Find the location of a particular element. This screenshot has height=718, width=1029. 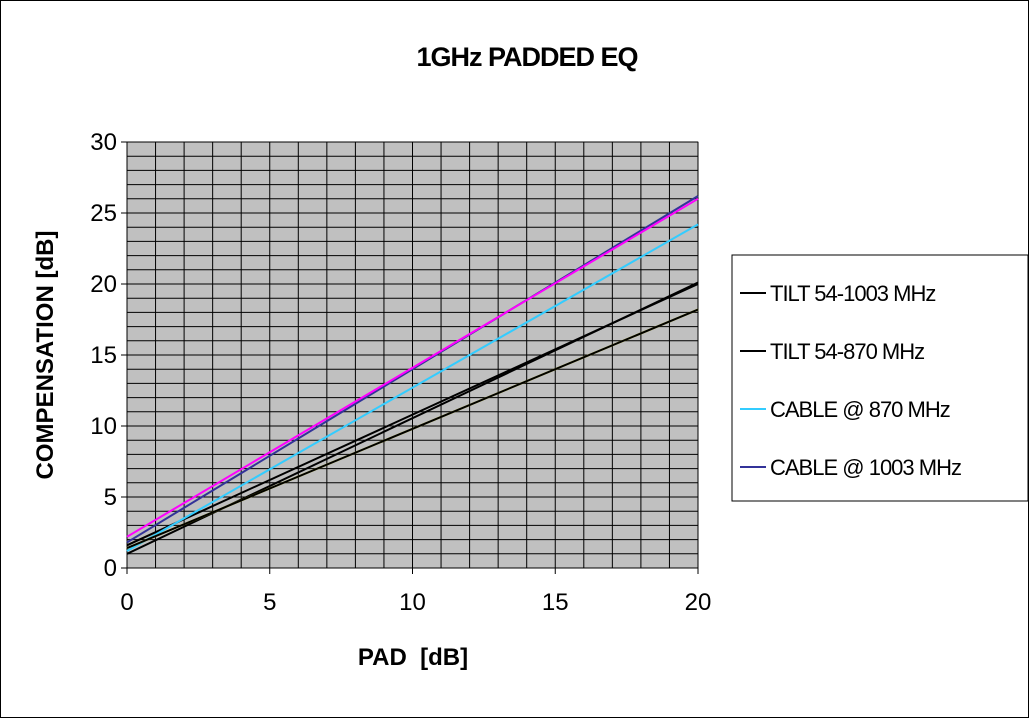

x-tick-label: 5 is located at coordinates (269, 602).